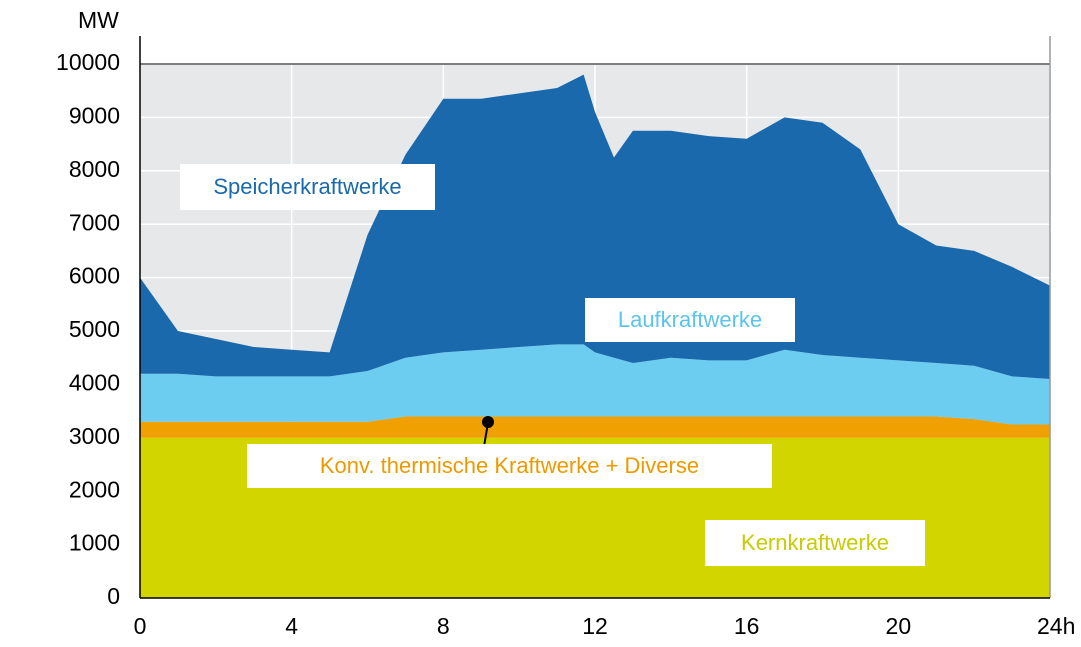 The height and width of the screenshot is (647, 1081). I want to click on y-tick-label: 0, so click(113, 596).